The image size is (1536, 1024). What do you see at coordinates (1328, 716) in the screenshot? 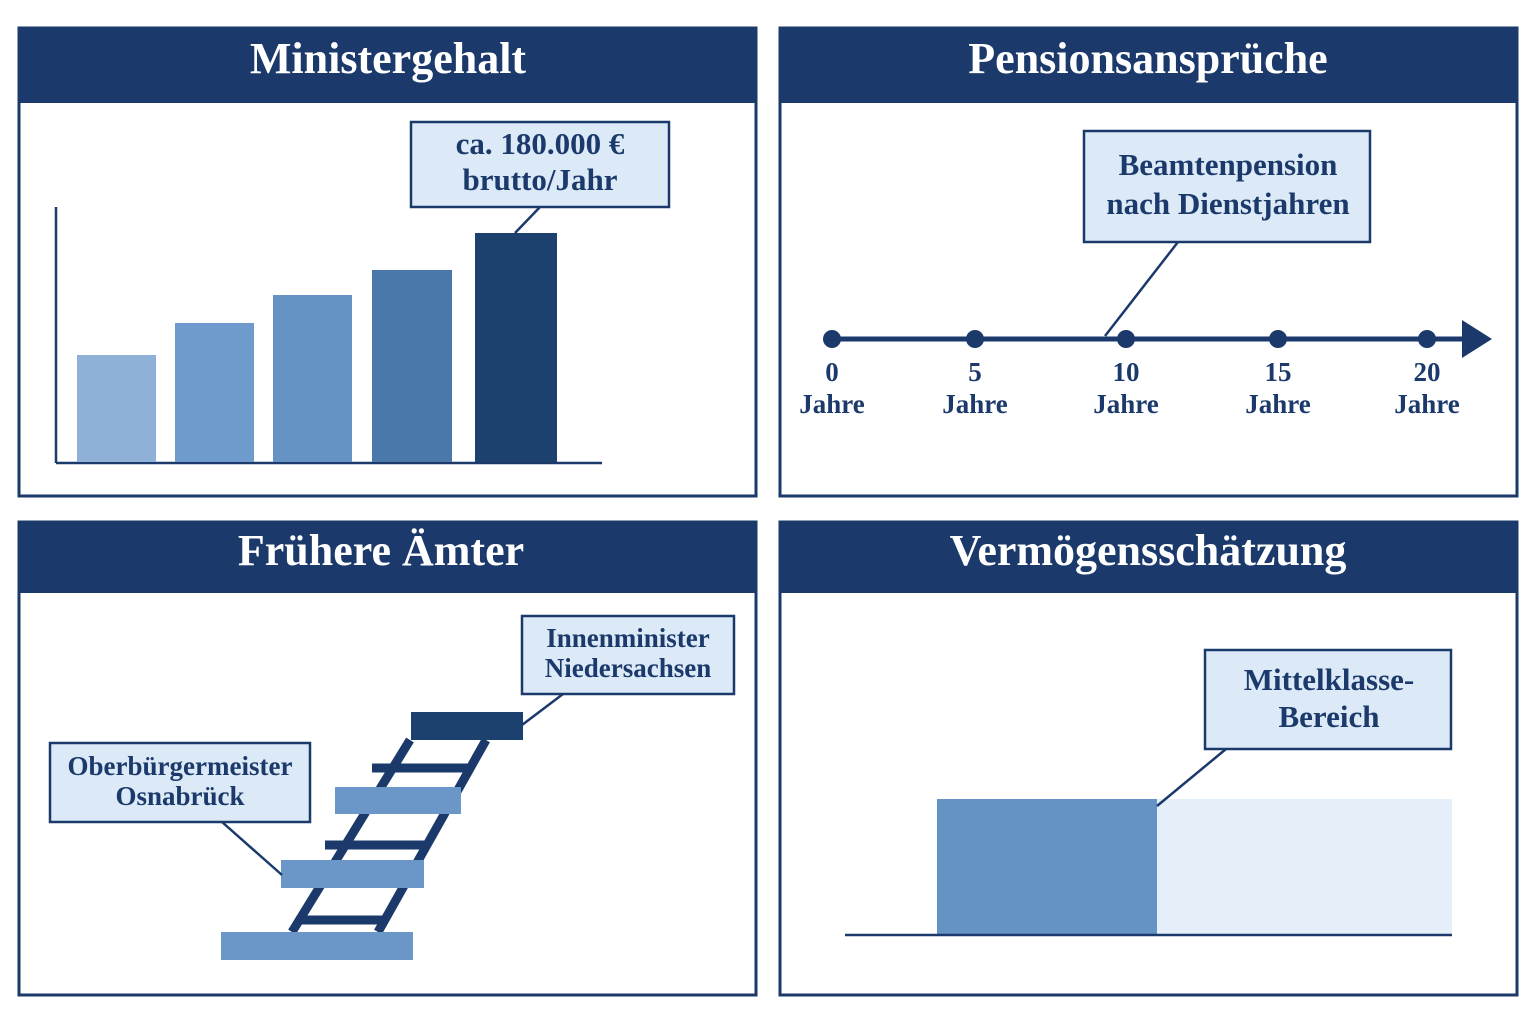
I see `callout-text: Bereich` at bounding box center [1328, 716].